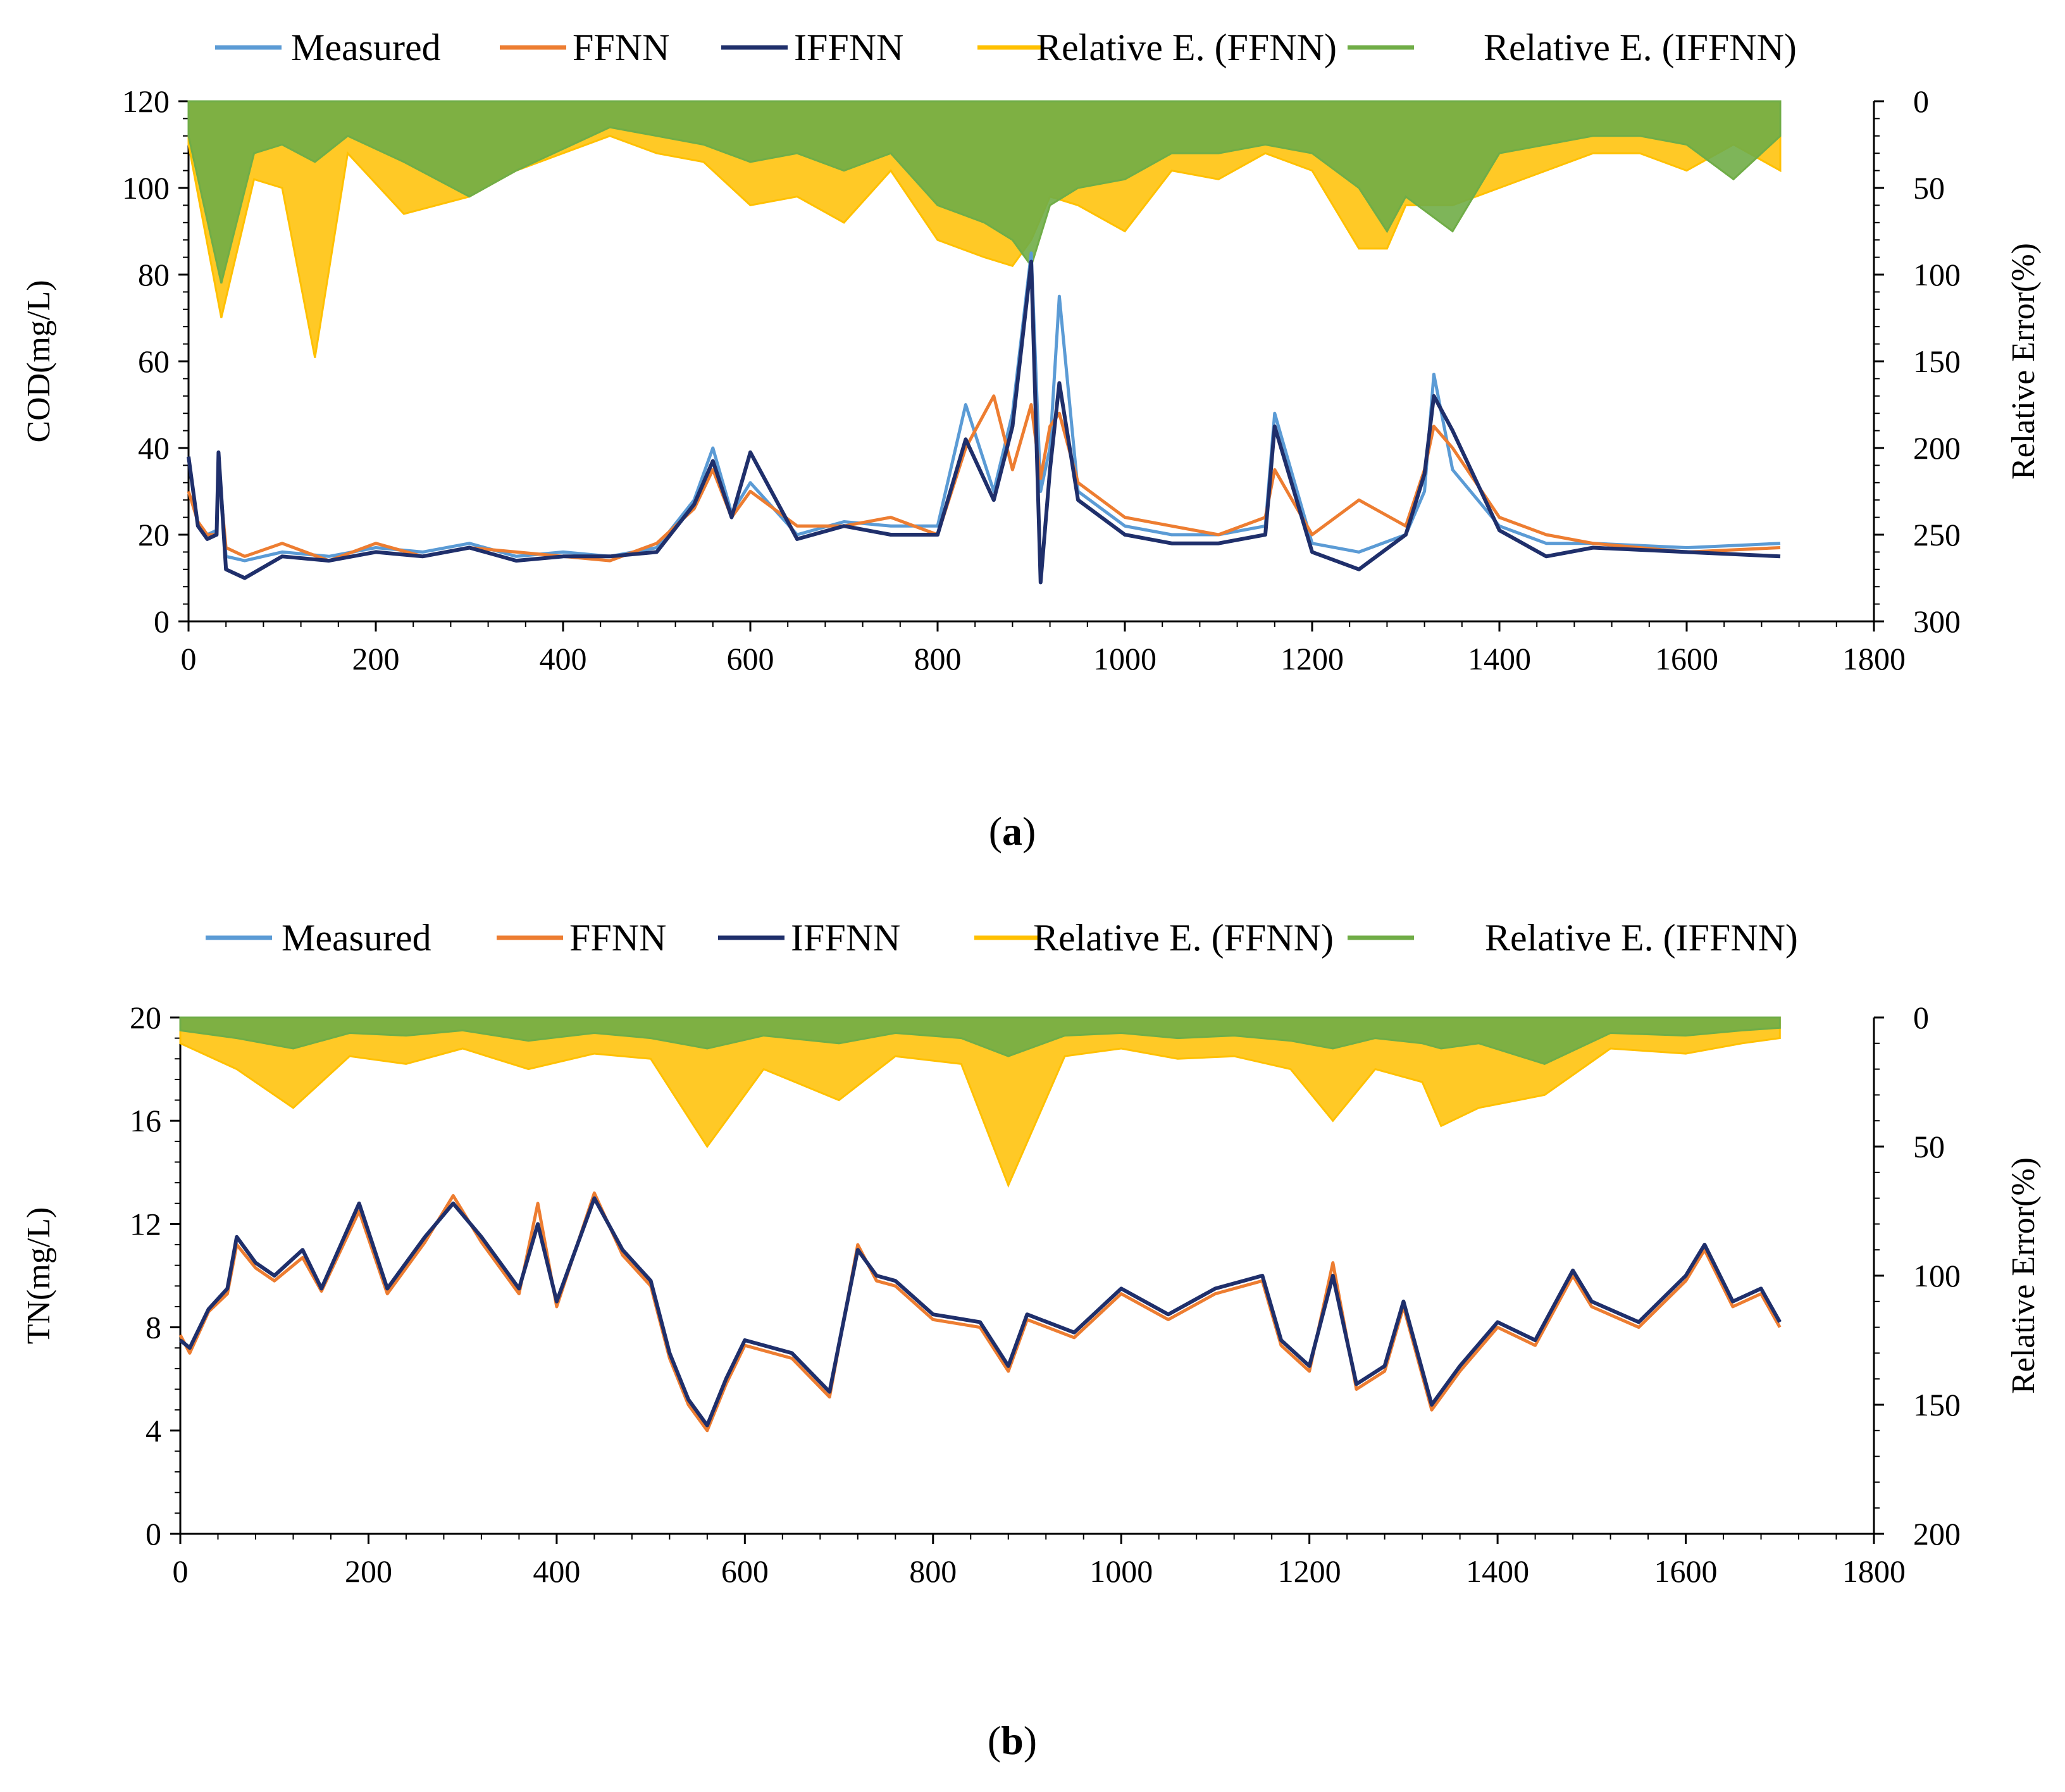  What do you see at coordinates (980, 1041) in the screenshot?
I see `series-relative-e-iffnn` at bounding box center [980, 1041].